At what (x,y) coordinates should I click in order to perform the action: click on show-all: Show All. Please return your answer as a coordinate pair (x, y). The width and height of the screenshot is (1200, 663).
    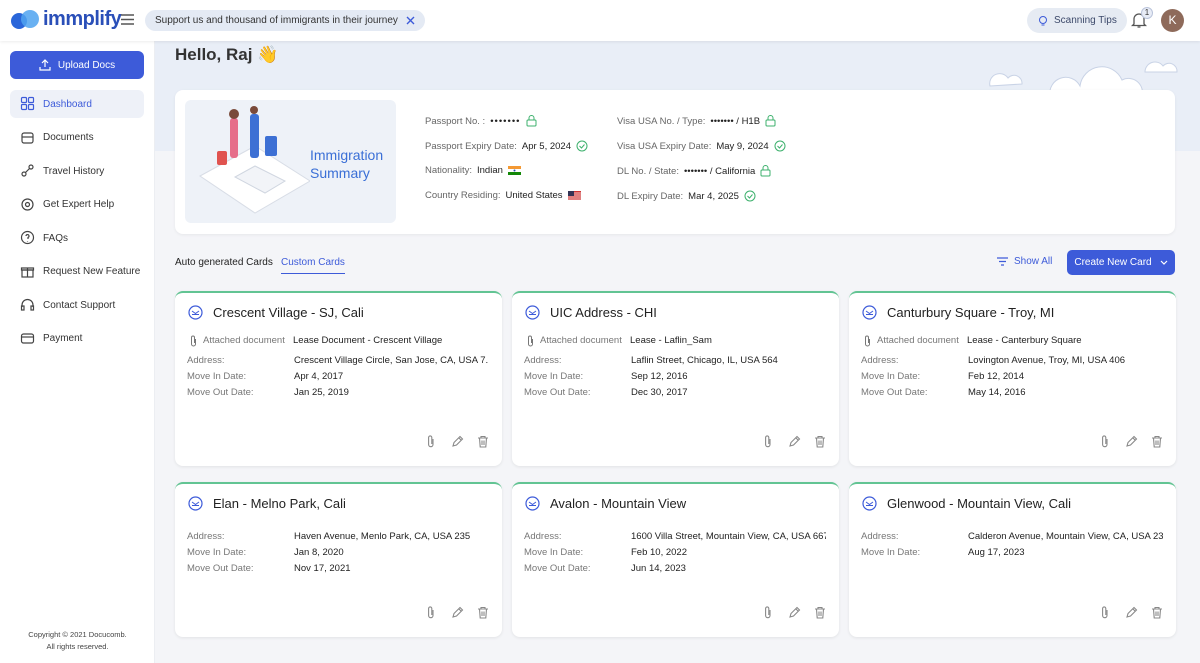
    Looking at the image, I should click on (1024, 261).